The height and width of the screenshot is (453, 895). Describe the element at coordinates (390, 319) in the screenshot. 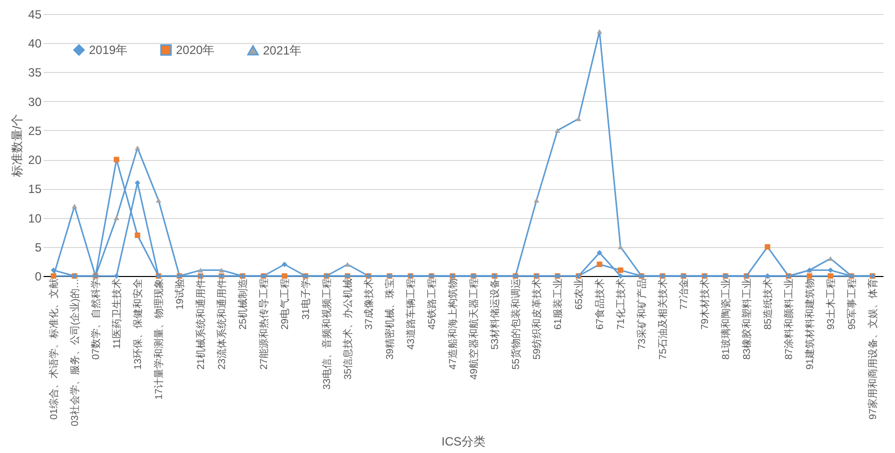

I see `x-tick-label: 39精密机械、珠宝` at that location.